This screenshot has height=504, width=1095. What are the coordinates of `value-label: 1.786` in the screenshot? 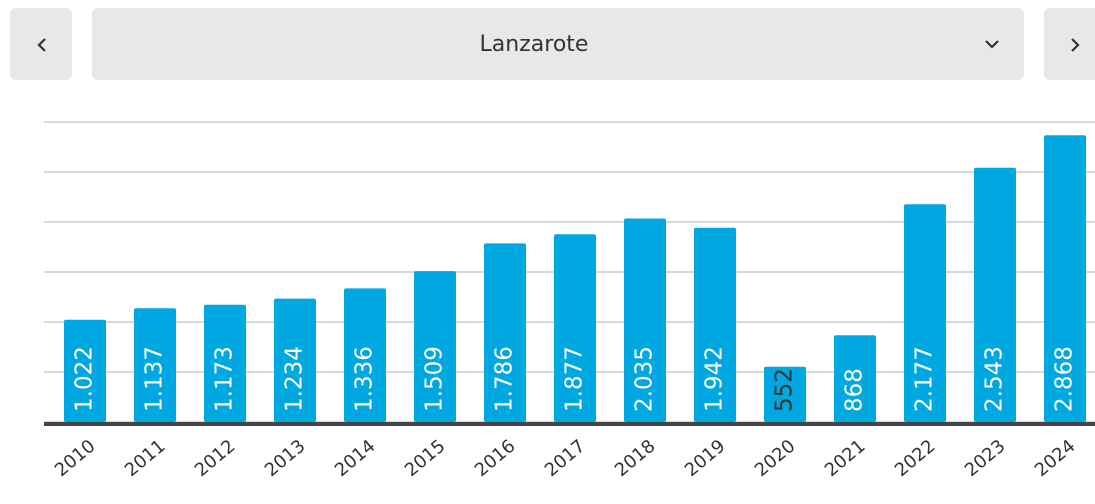 It's located at (505, 379).